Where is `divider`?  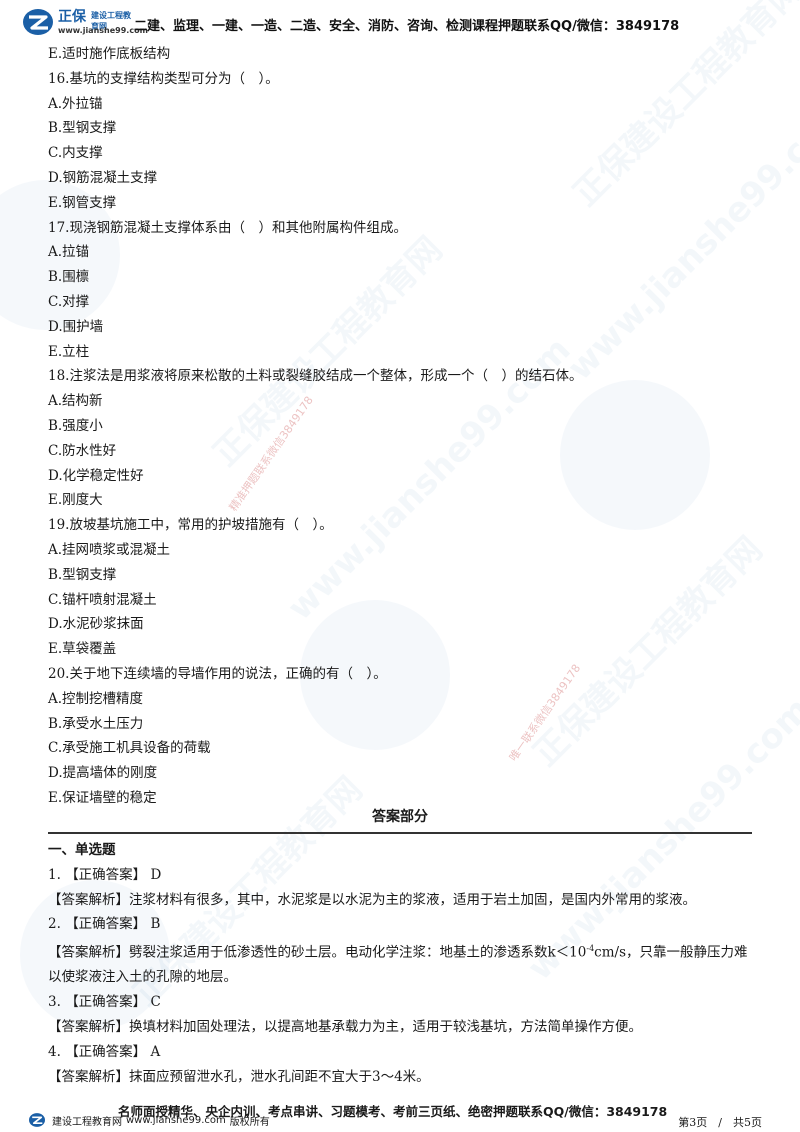 divider is located at coordinates (400, 833).